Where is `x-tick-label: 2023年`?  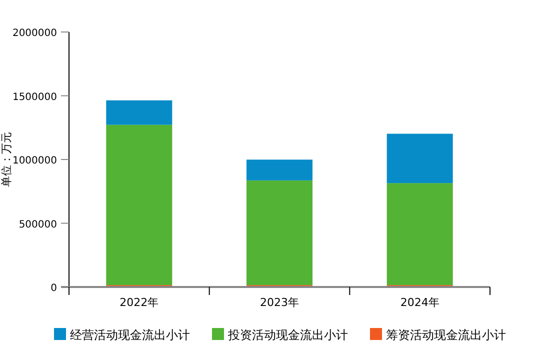
x-tick-label: 2023年 is located at coordinates (279, 302).